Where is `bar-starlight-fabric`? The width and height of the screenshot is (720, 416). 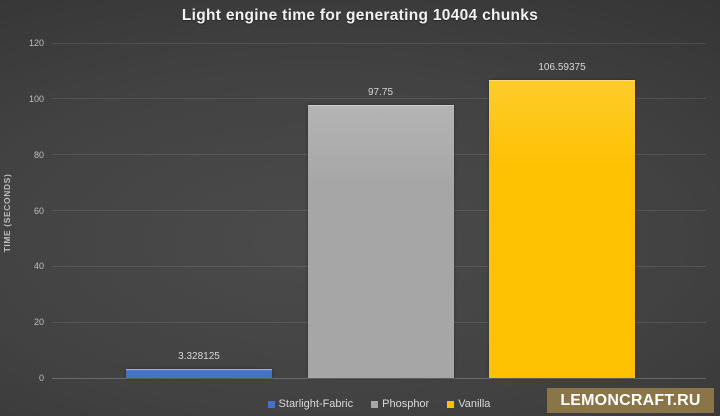
bar-starlight-fabric is located at coordinates (199, 373).